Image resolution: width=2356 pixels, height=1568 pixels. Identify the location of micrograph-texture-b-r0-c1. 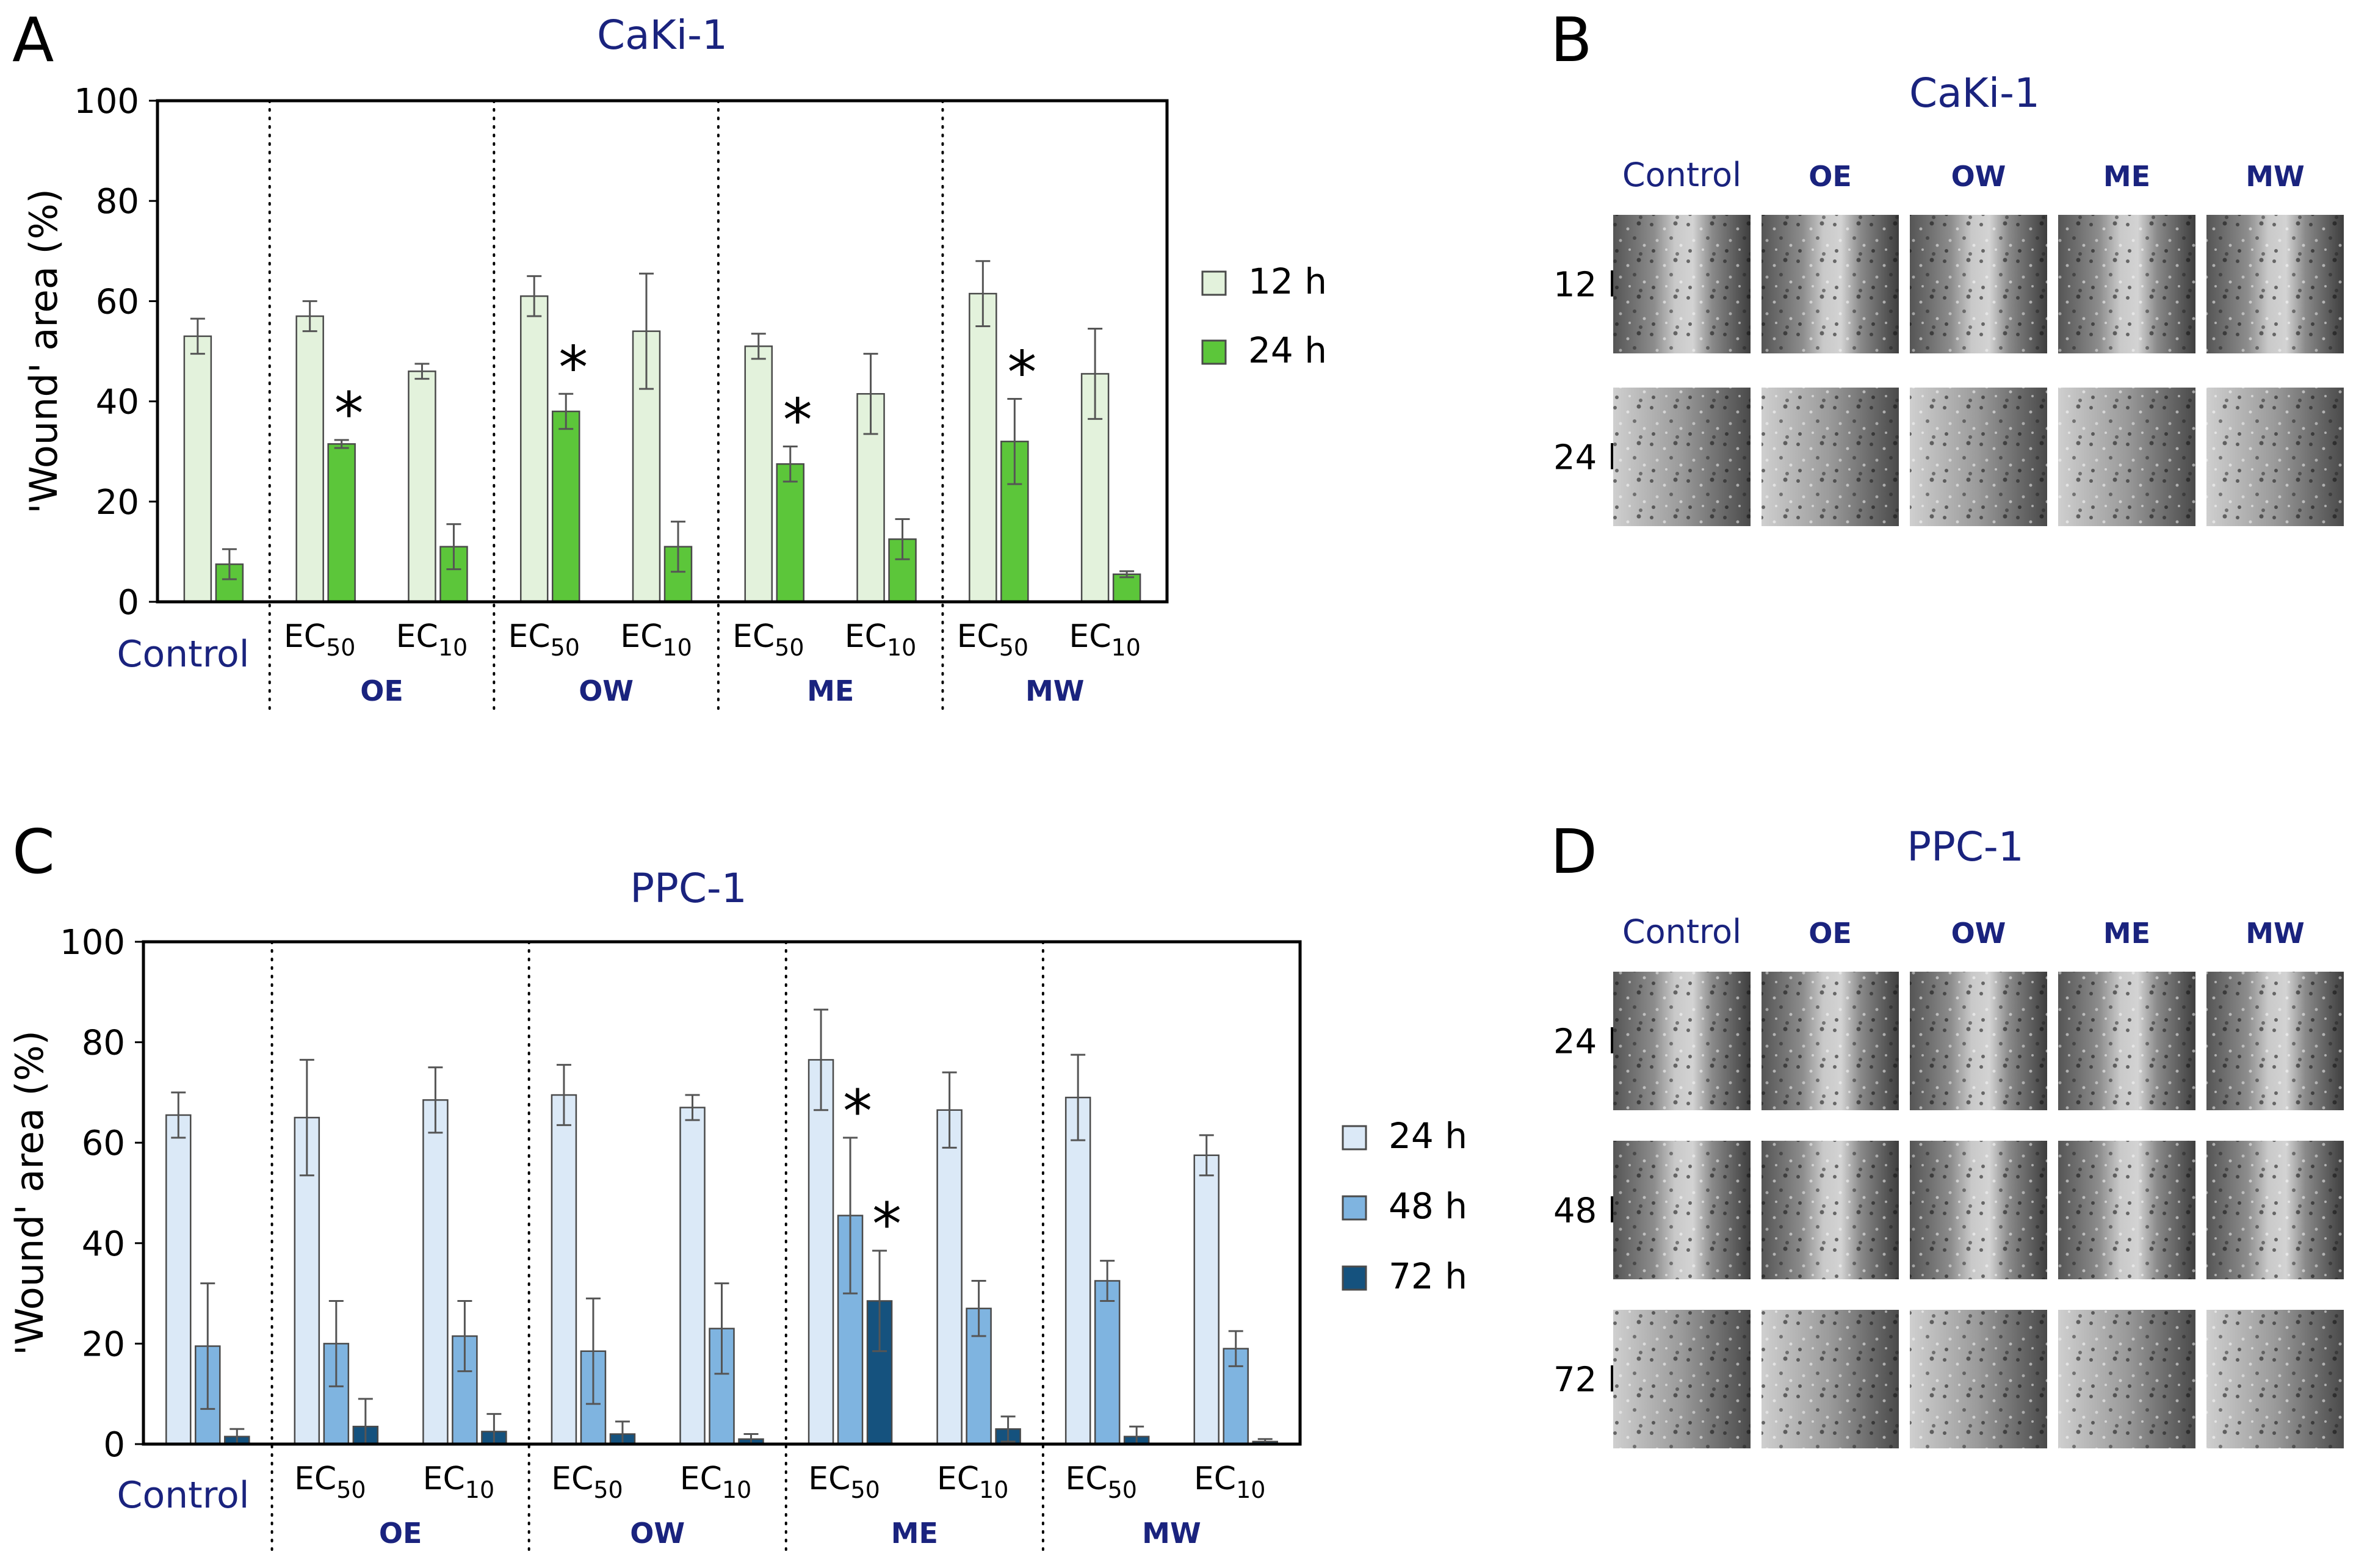
(1831, 284).